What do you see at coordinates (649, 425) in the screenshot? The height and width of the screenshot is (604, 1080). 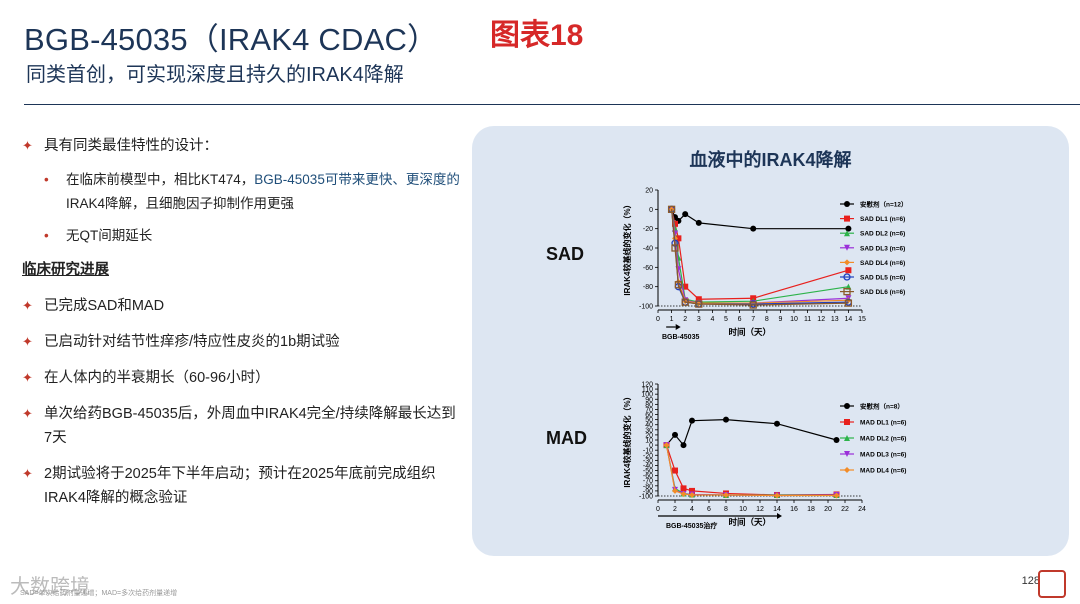 I see `y-tick-label: 40` at bounding box center [649, 425].